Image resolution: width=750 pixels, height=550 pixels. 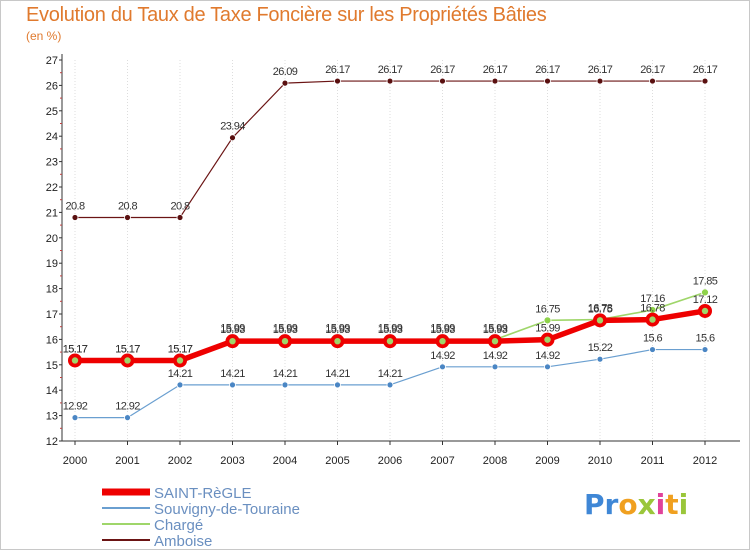 I want to click on x-tick-label: 2004, so click(x=285, y=461).